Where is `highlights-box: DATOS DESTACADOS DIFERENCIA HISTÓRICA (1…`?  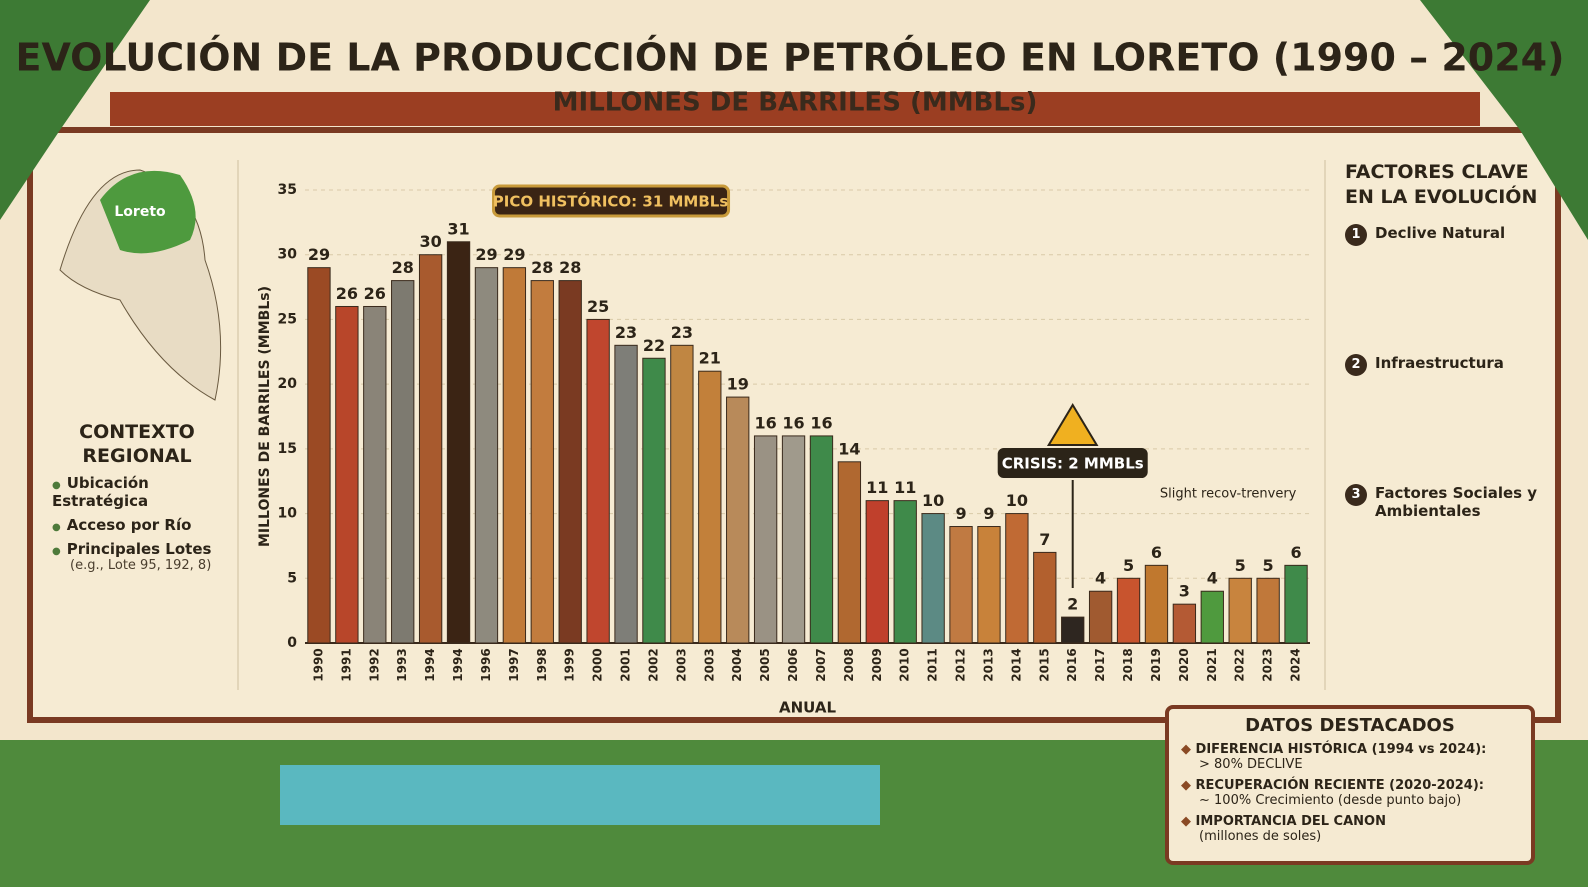 highlights-box: DATOS DESTACADOS DIFERENCIA HISTÓRICA (1… is located at coordinates (1350, 785).